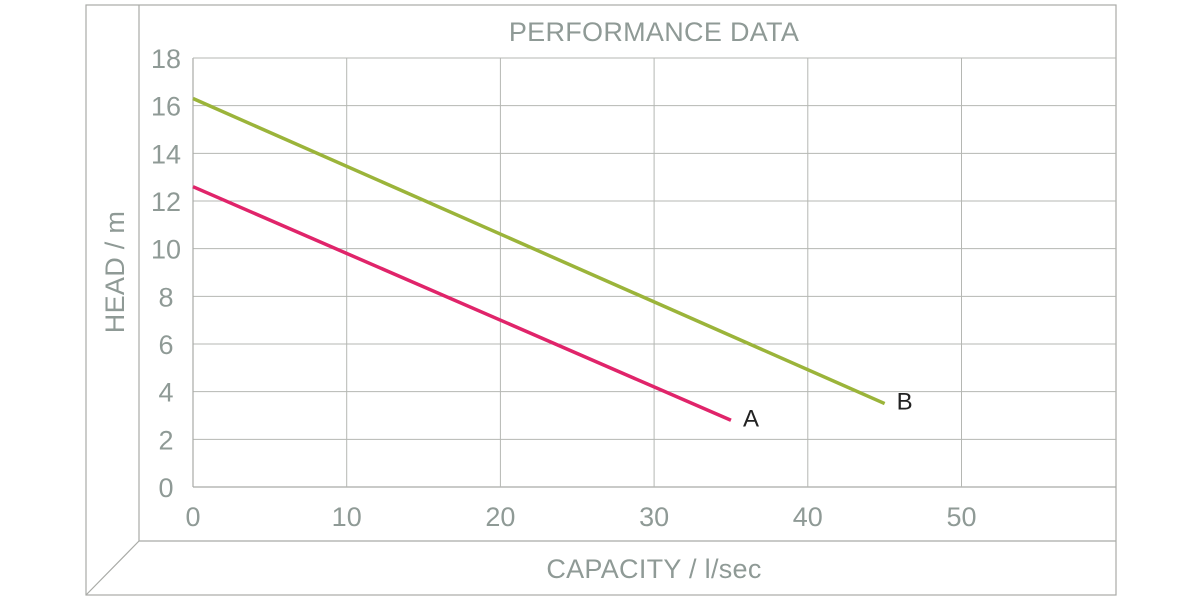 This screenshot has width=1200, height=600. Describe the element at coordinates (166, 202) in the screenshot. I see `y-tick-label-12: 12` at that location.